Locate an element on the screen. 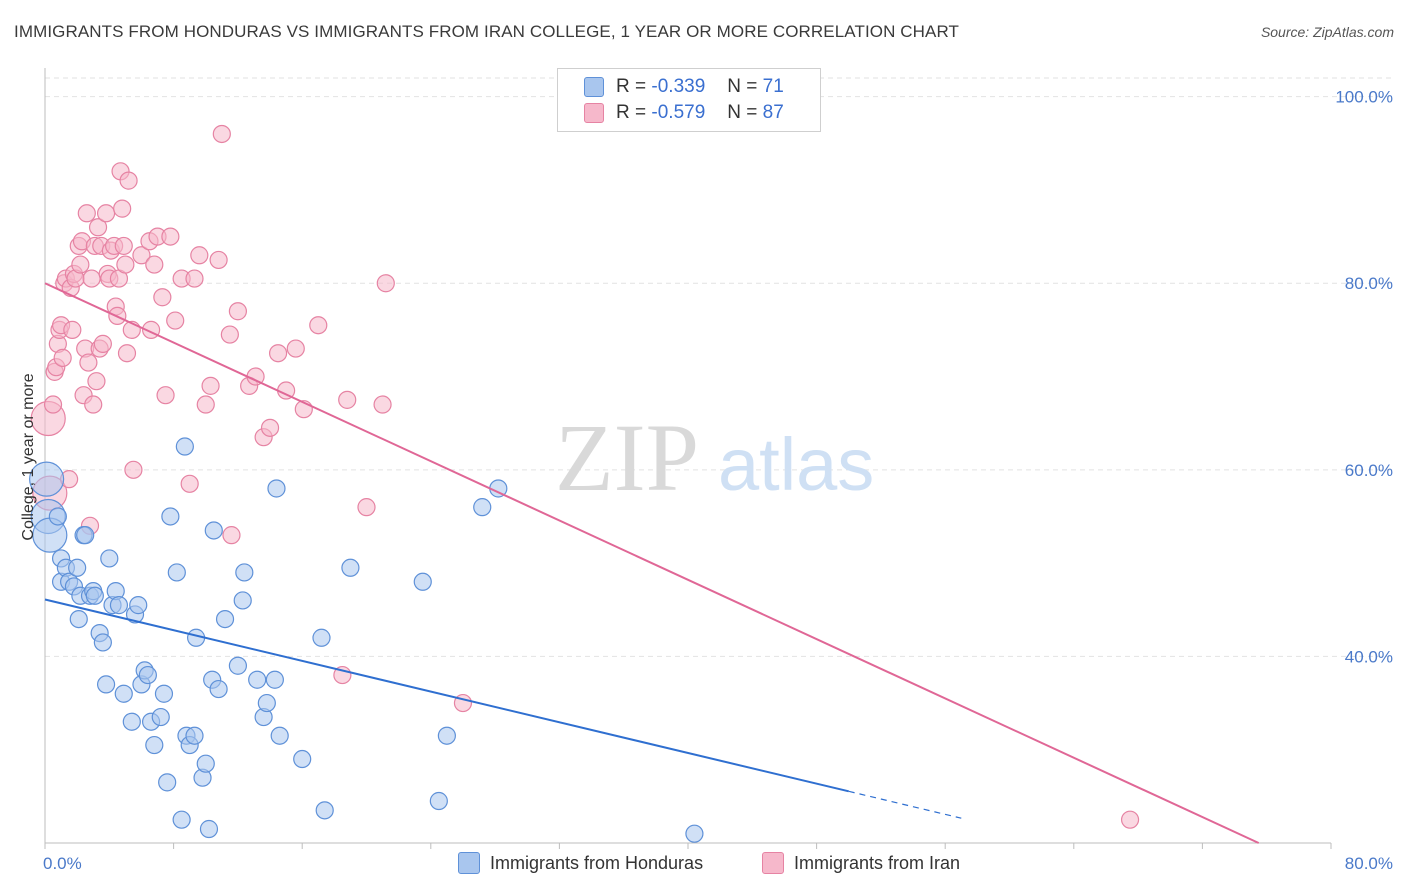 This screenshot has height=892, width=1406. y-tick-label: 80.0% is located at coordinates (1369, 283).